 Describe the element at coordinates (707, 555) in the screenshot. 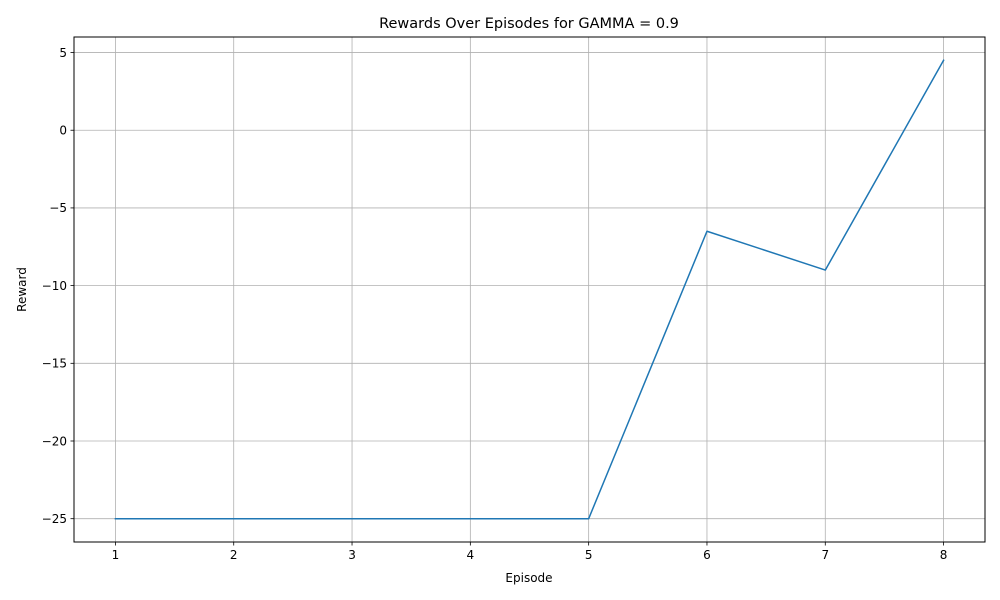

I see `x-tick-label: 6` at that location.